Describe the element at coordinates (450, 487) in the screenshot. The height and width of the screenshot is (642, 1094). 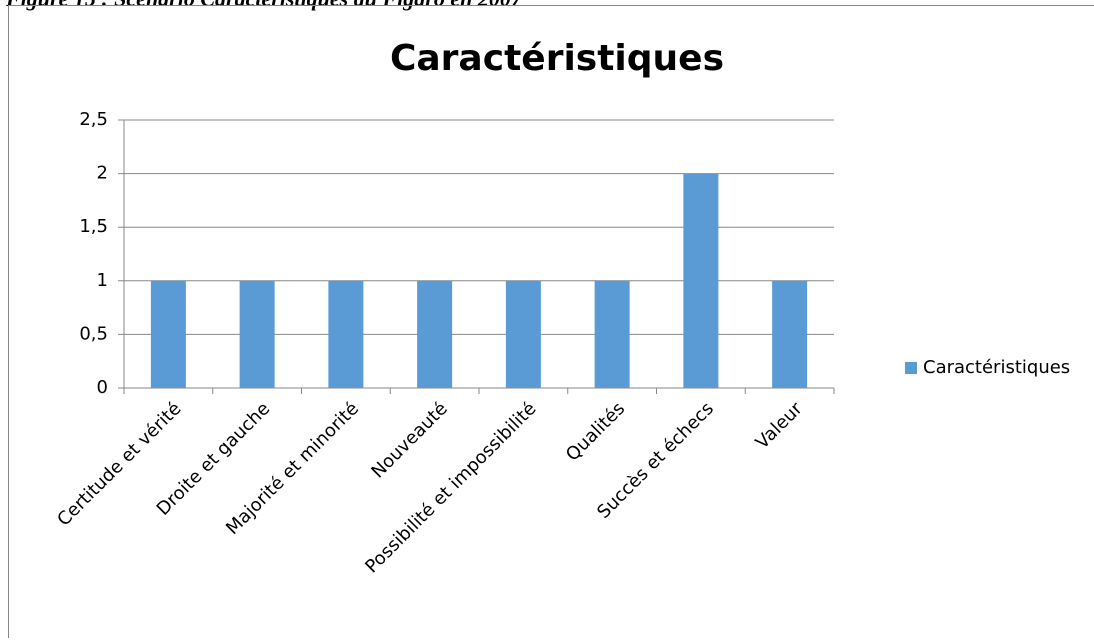
I see `x-tick-label: Possibilité et impossibilité` at that location.